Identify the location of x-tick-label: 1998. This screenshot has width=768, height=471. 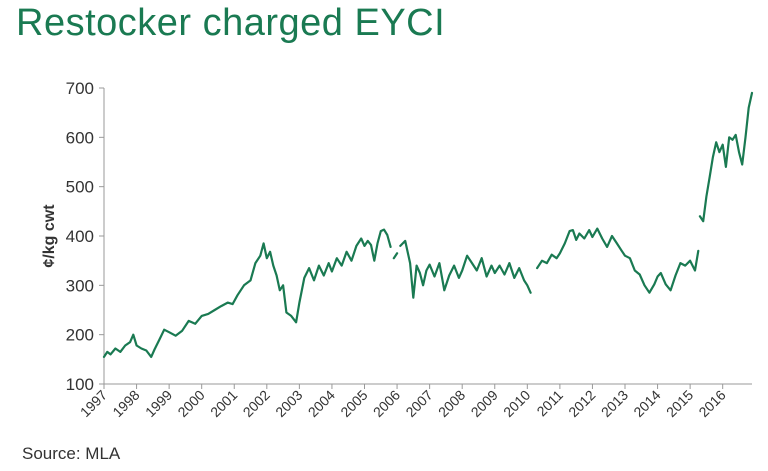
(125, 403).